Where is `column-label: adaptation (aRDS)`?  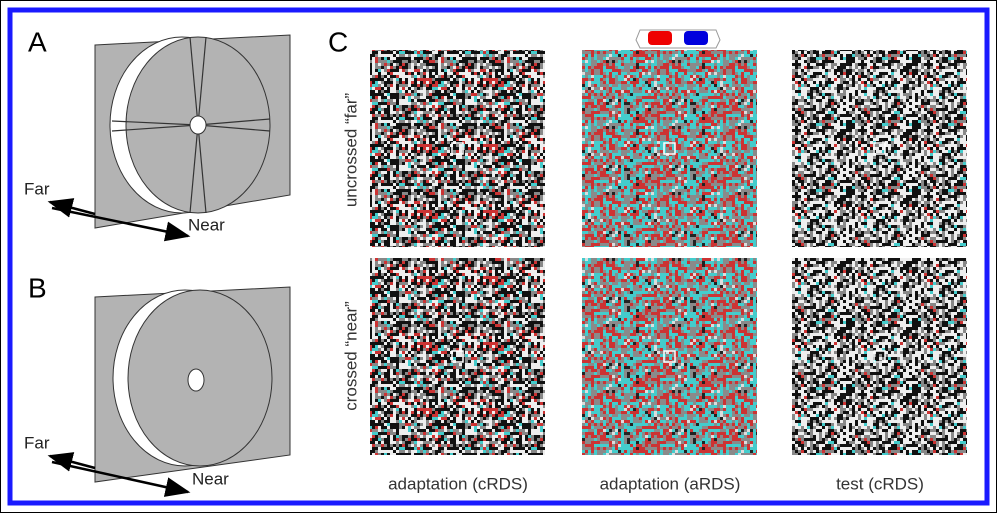
column-label: adaptation (aRDS) is located at coordinates (670, 483).